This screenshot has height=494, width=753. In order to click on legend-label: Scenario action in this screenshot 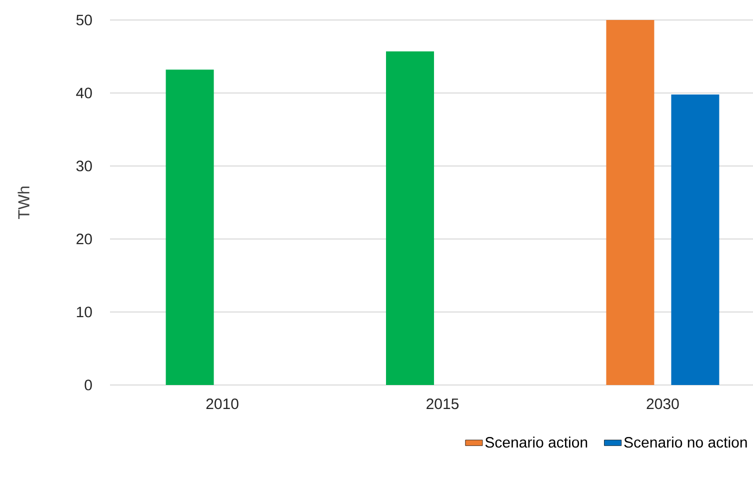, I will do `click(536, 442)`.